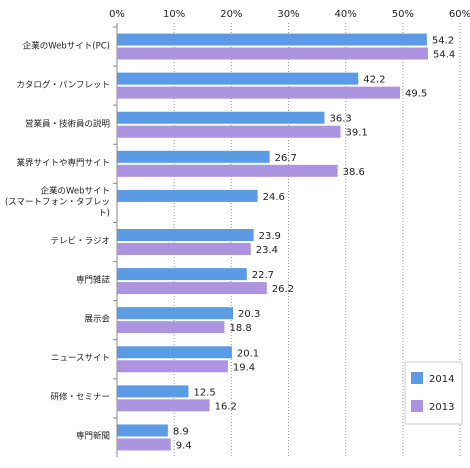 This screenshot has width=470, height=468. I want to click on value-label: 16.2, so click(226, 406).